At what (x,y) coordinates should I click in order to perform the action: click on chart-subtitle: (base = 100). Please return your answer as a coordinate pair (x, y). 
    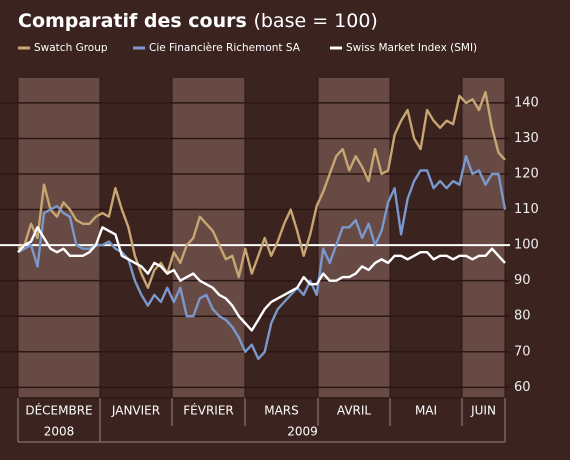
    Looking at the image, I should click on (315, 21).